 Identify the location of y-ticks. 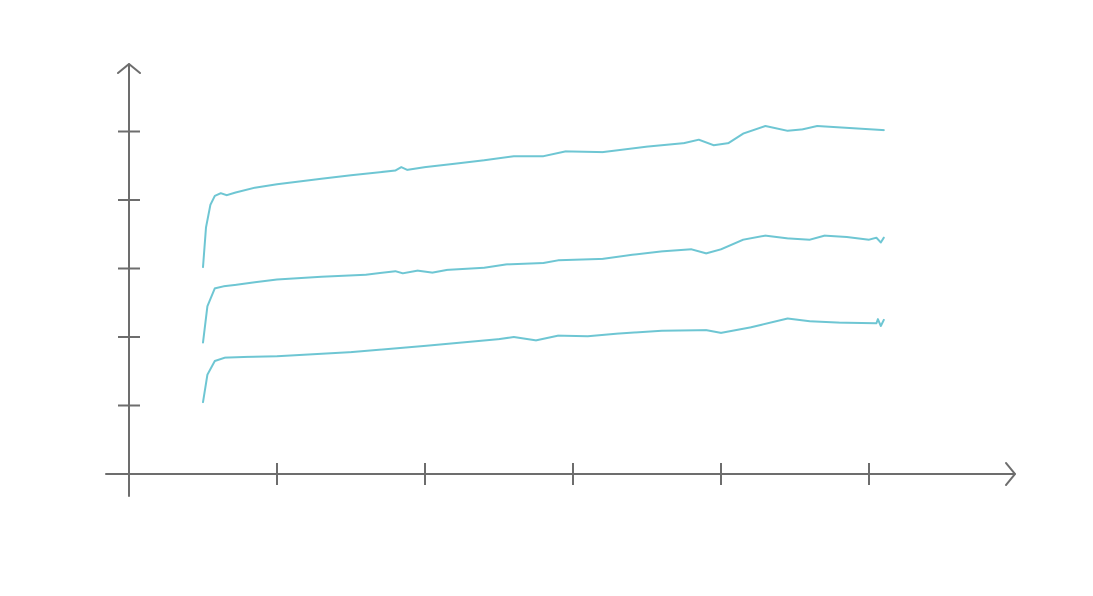
(129, 268).